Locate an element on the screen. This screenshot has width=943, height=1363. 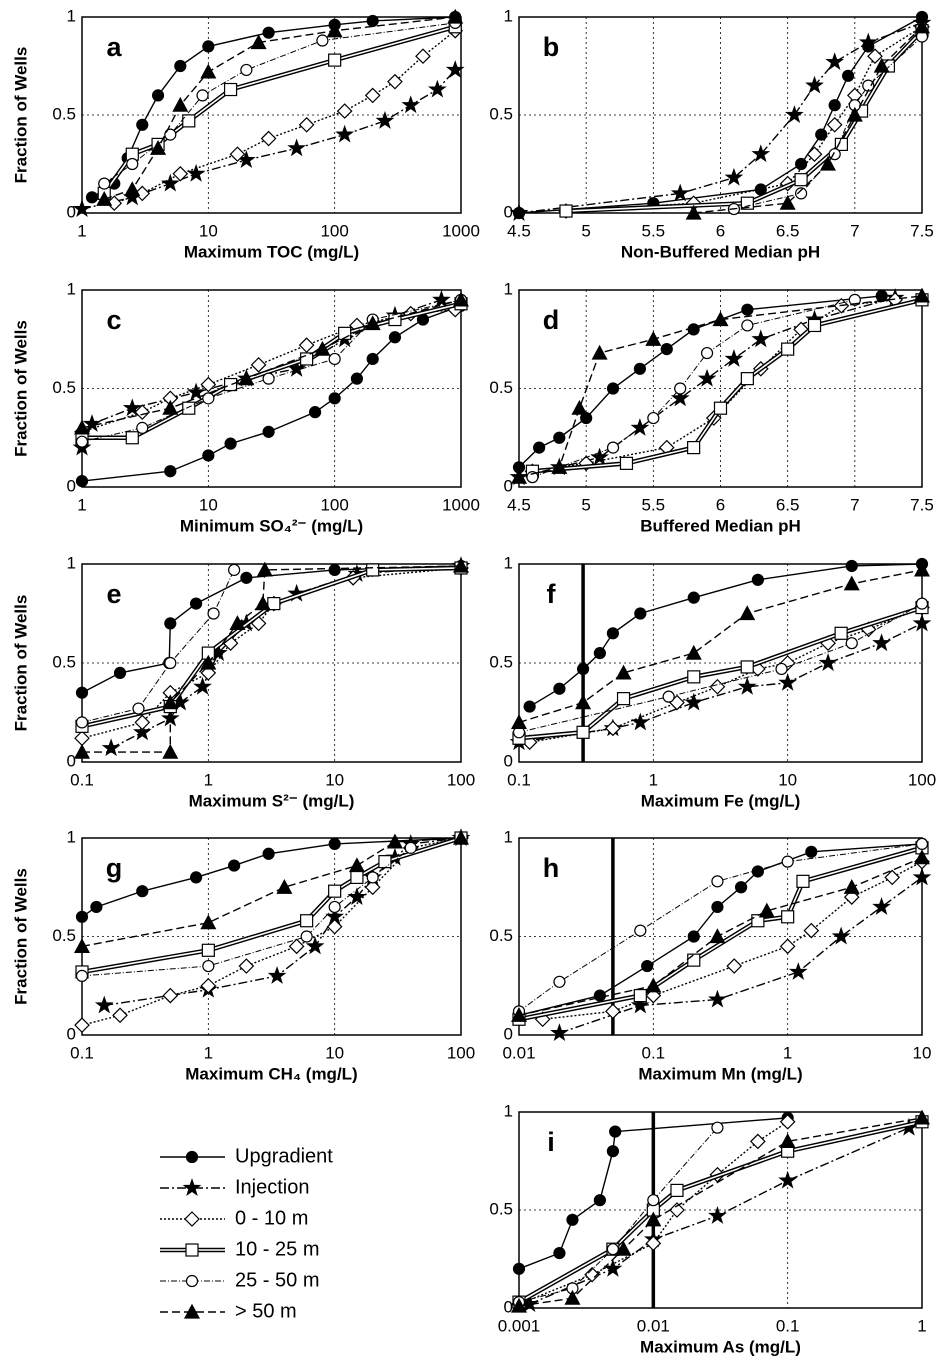
y-tick-label: 0.5 is located at coordinates (501, 113).